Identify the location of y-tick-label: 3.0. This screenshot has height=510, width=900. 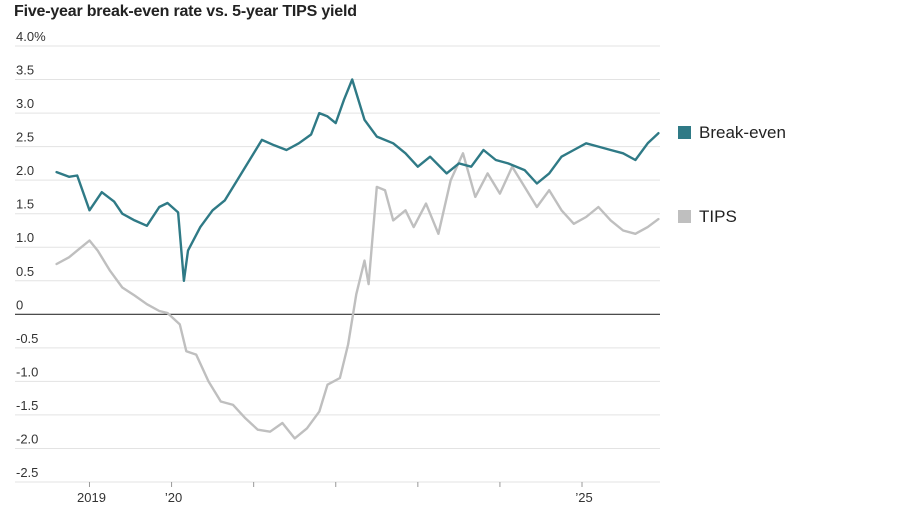
(25, 103).